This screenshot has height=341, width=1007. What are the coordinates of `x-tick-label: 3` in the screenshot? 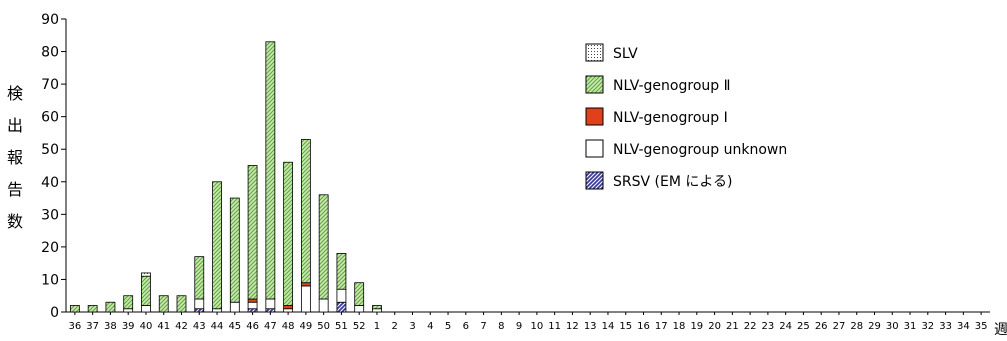 It's located at (412, 326).